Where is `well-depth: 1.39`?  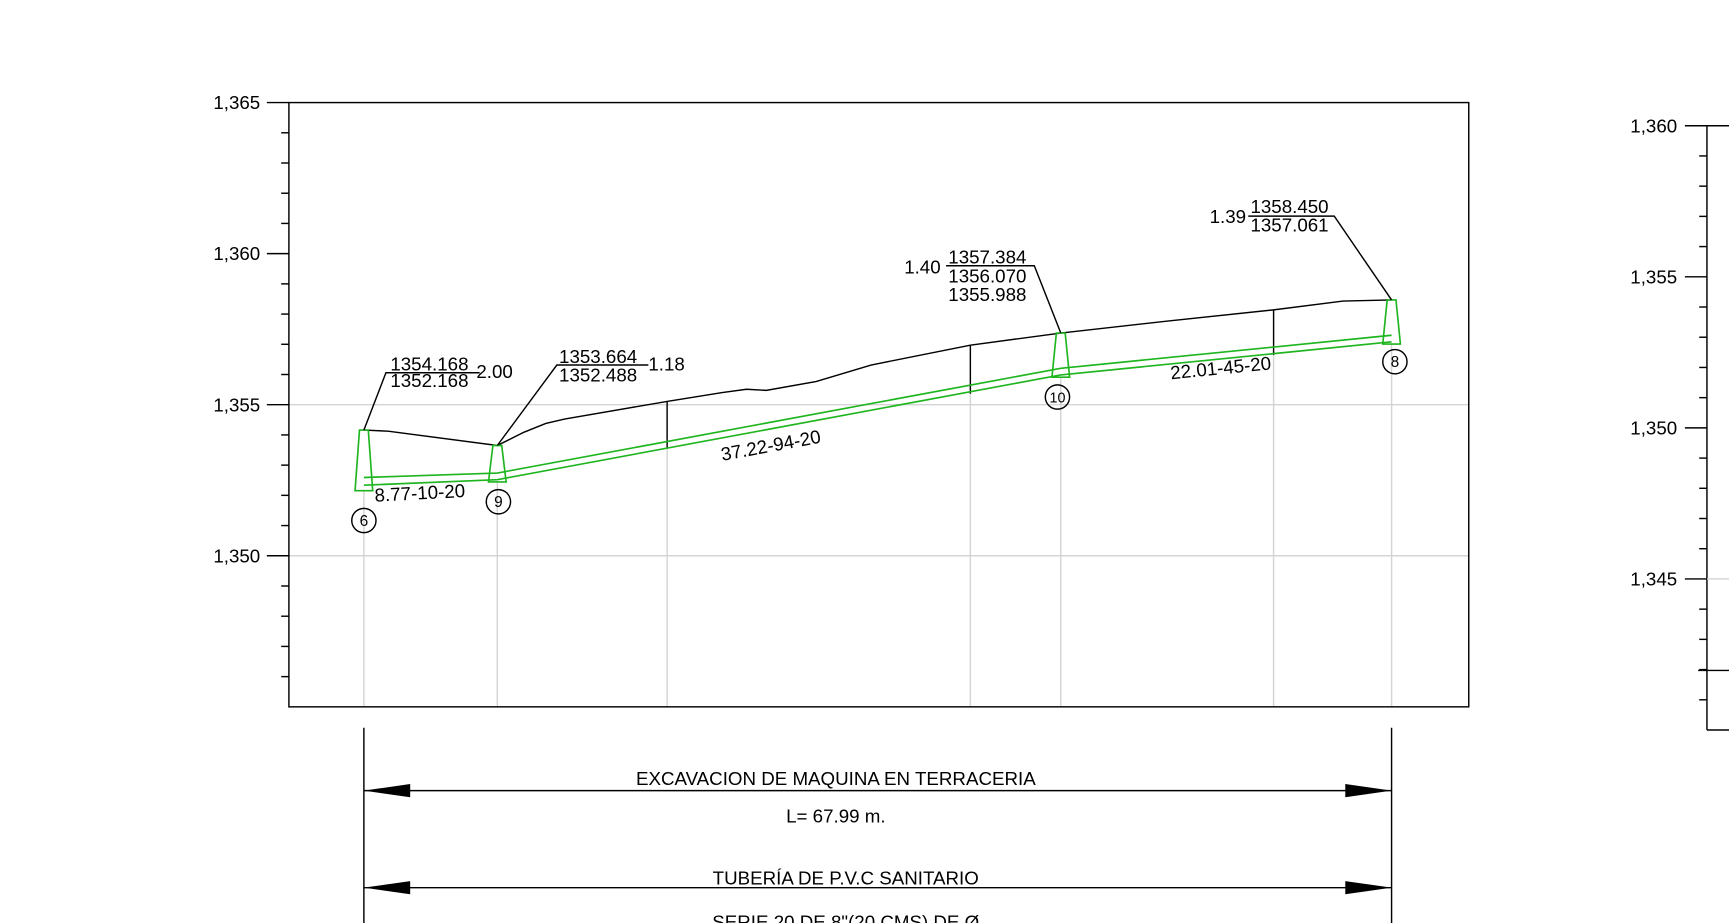
well-depth: 1.39 is located at coordinates (1228, 216).